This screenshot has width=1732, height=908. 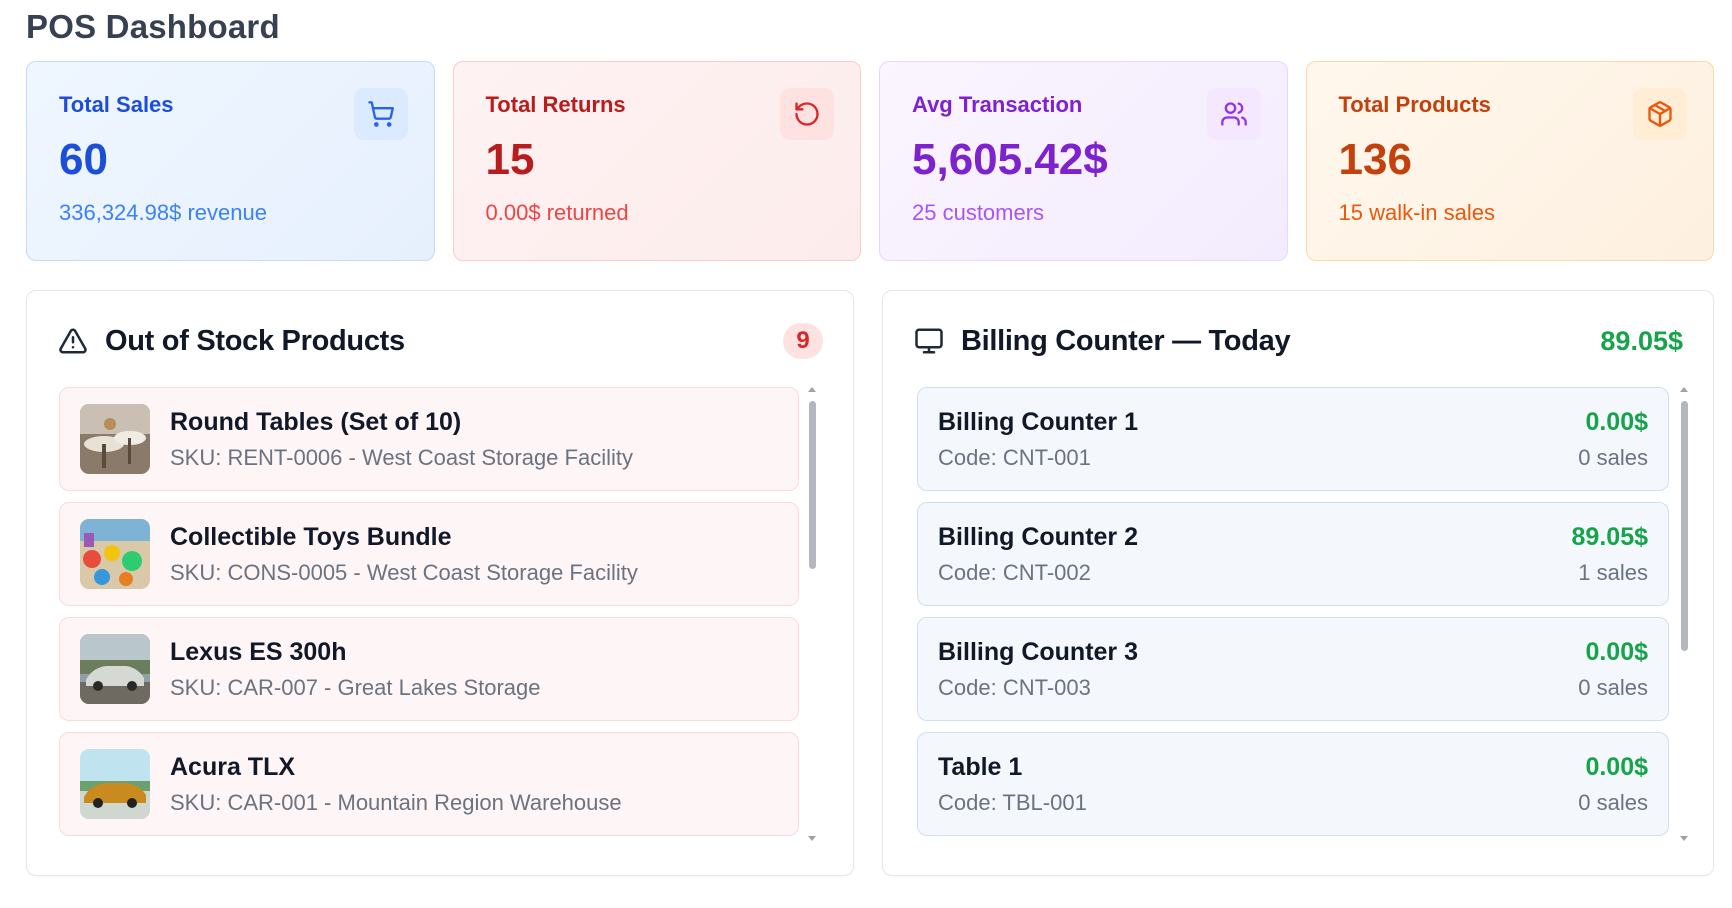 What do you see at coordinates (807, 114) in the screenshot?
I see `rotate-ccw-icon` at bounding box center [807, 114].